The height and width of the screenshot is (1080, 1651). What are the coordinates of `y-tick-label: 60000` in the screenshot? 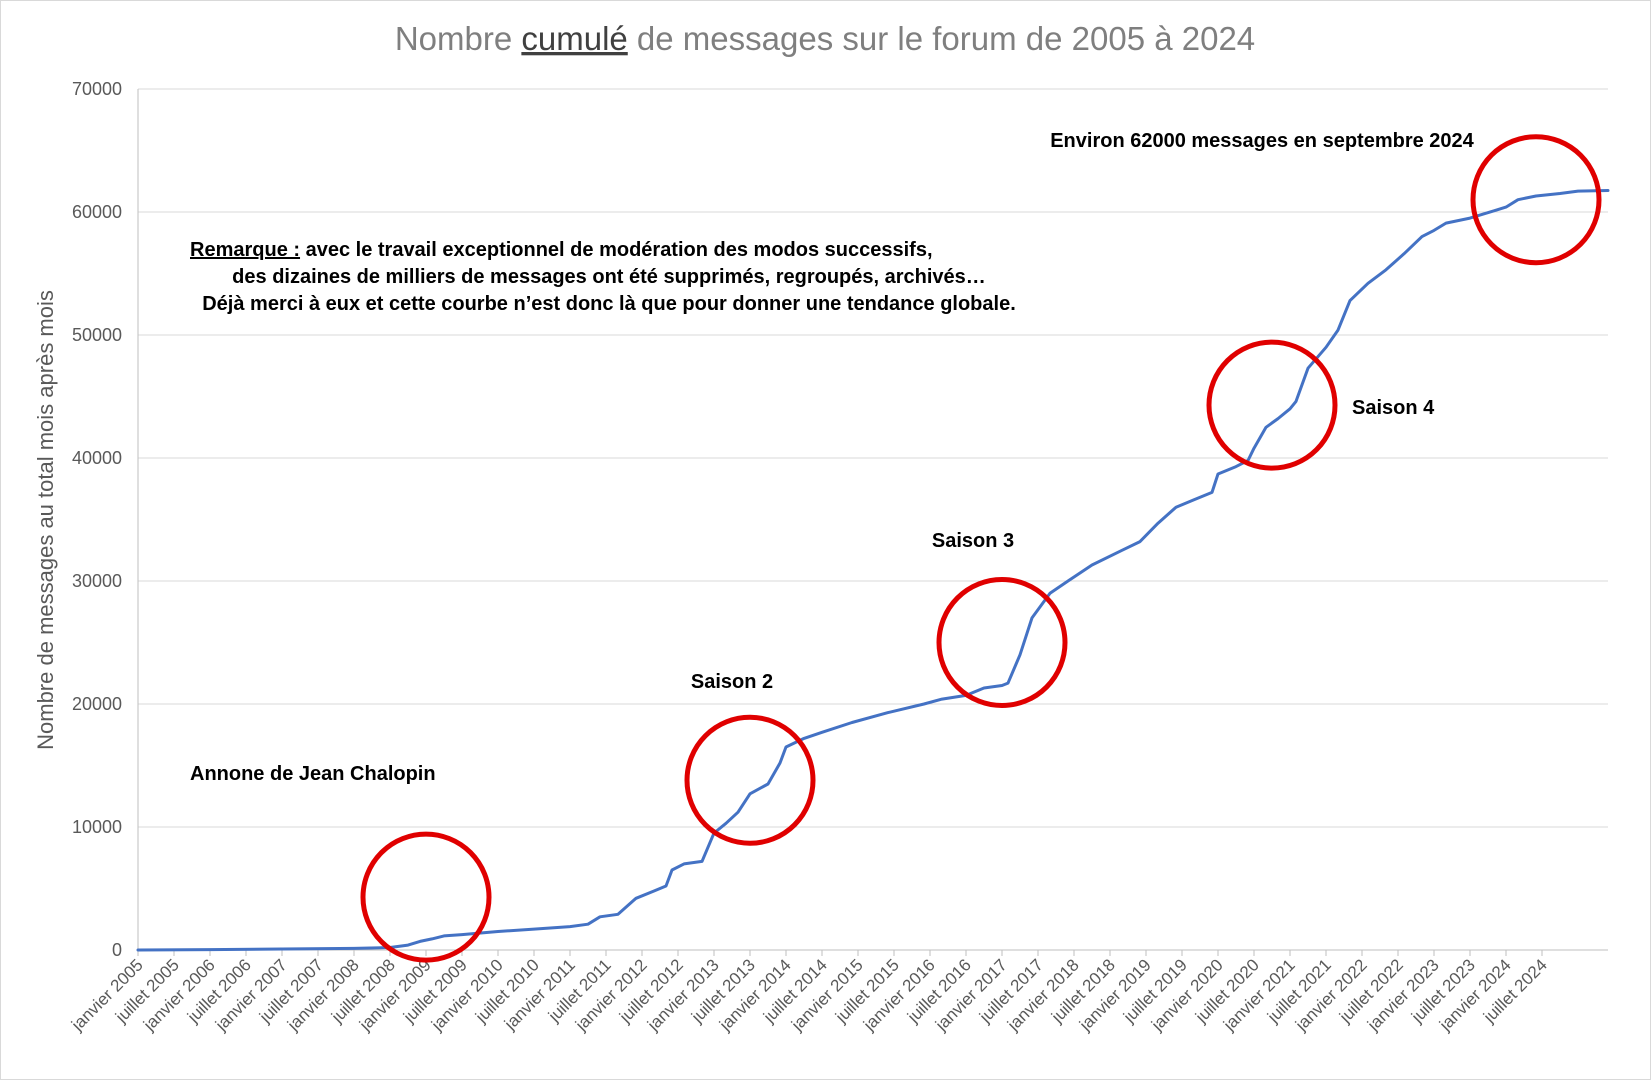 It's located at (97, 212).